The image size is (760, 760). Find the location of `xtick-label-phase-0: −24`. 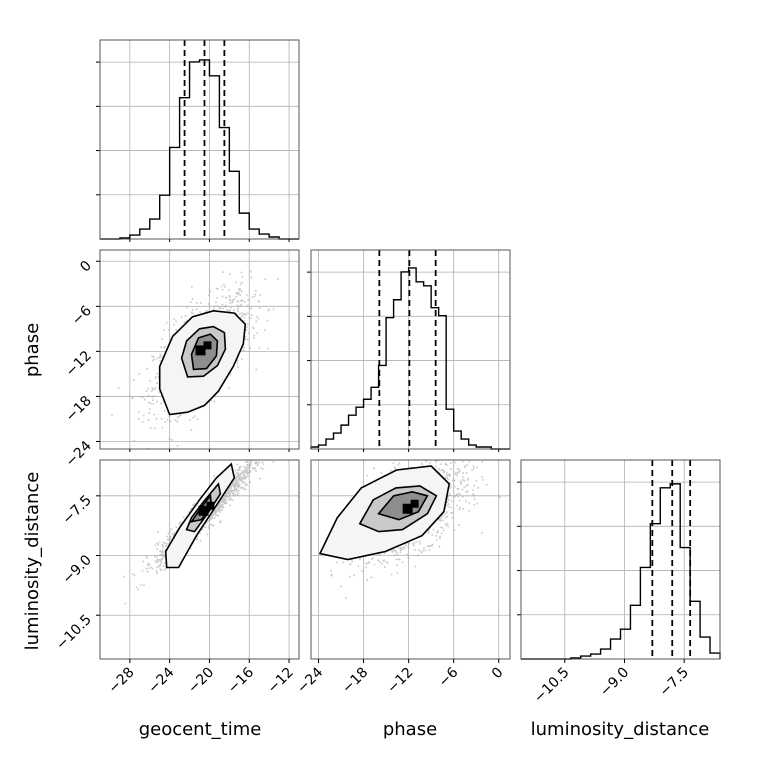

xtick-label-phase-0: −24 is located at coordinates (310, 680).